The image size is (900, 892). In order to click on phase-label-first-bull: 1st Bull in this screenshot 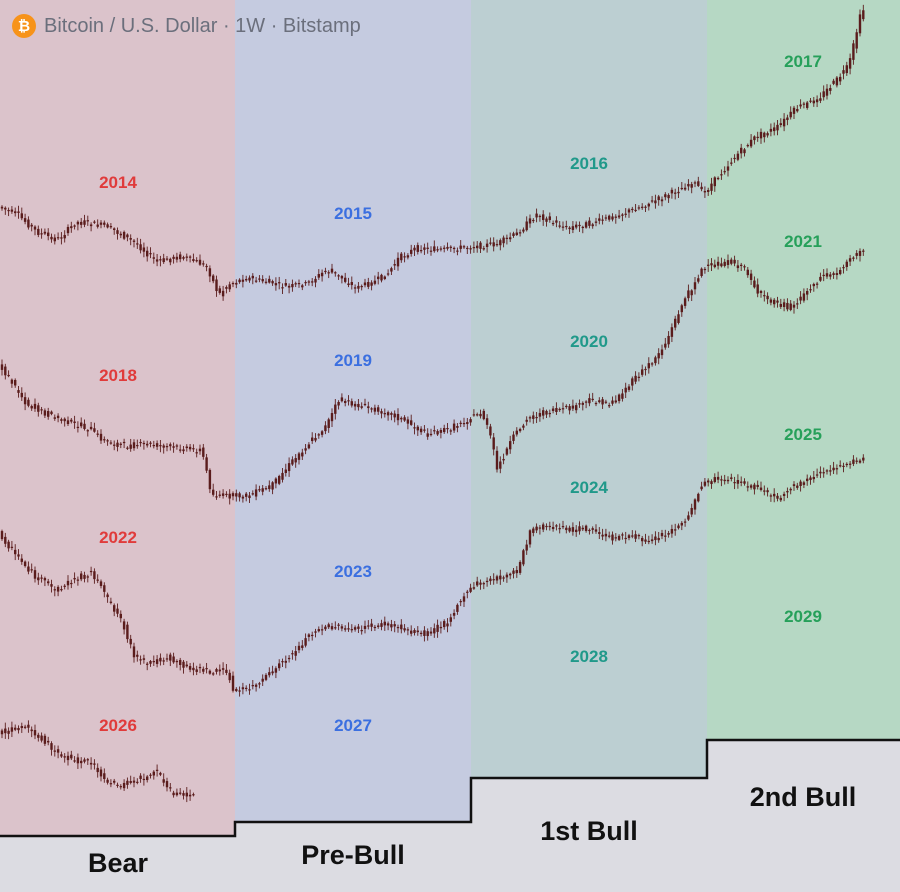, I will do `click(589, 831)`.